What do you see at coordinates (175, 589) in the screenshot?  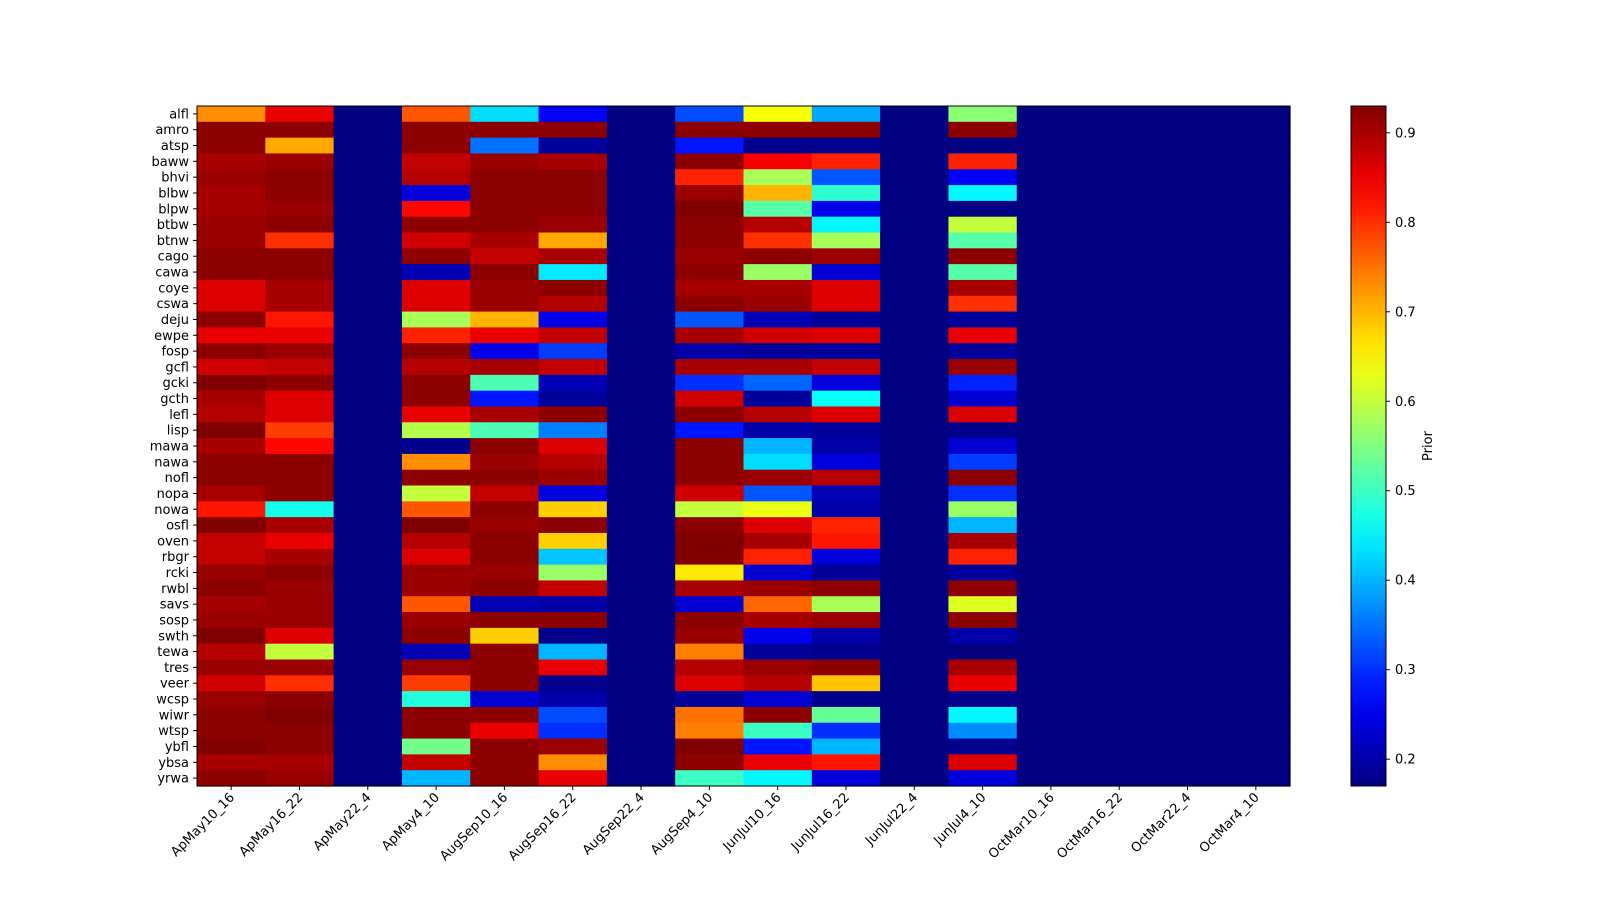 I see `row-tick-label: rwbl` at bounding box center [175, 589].